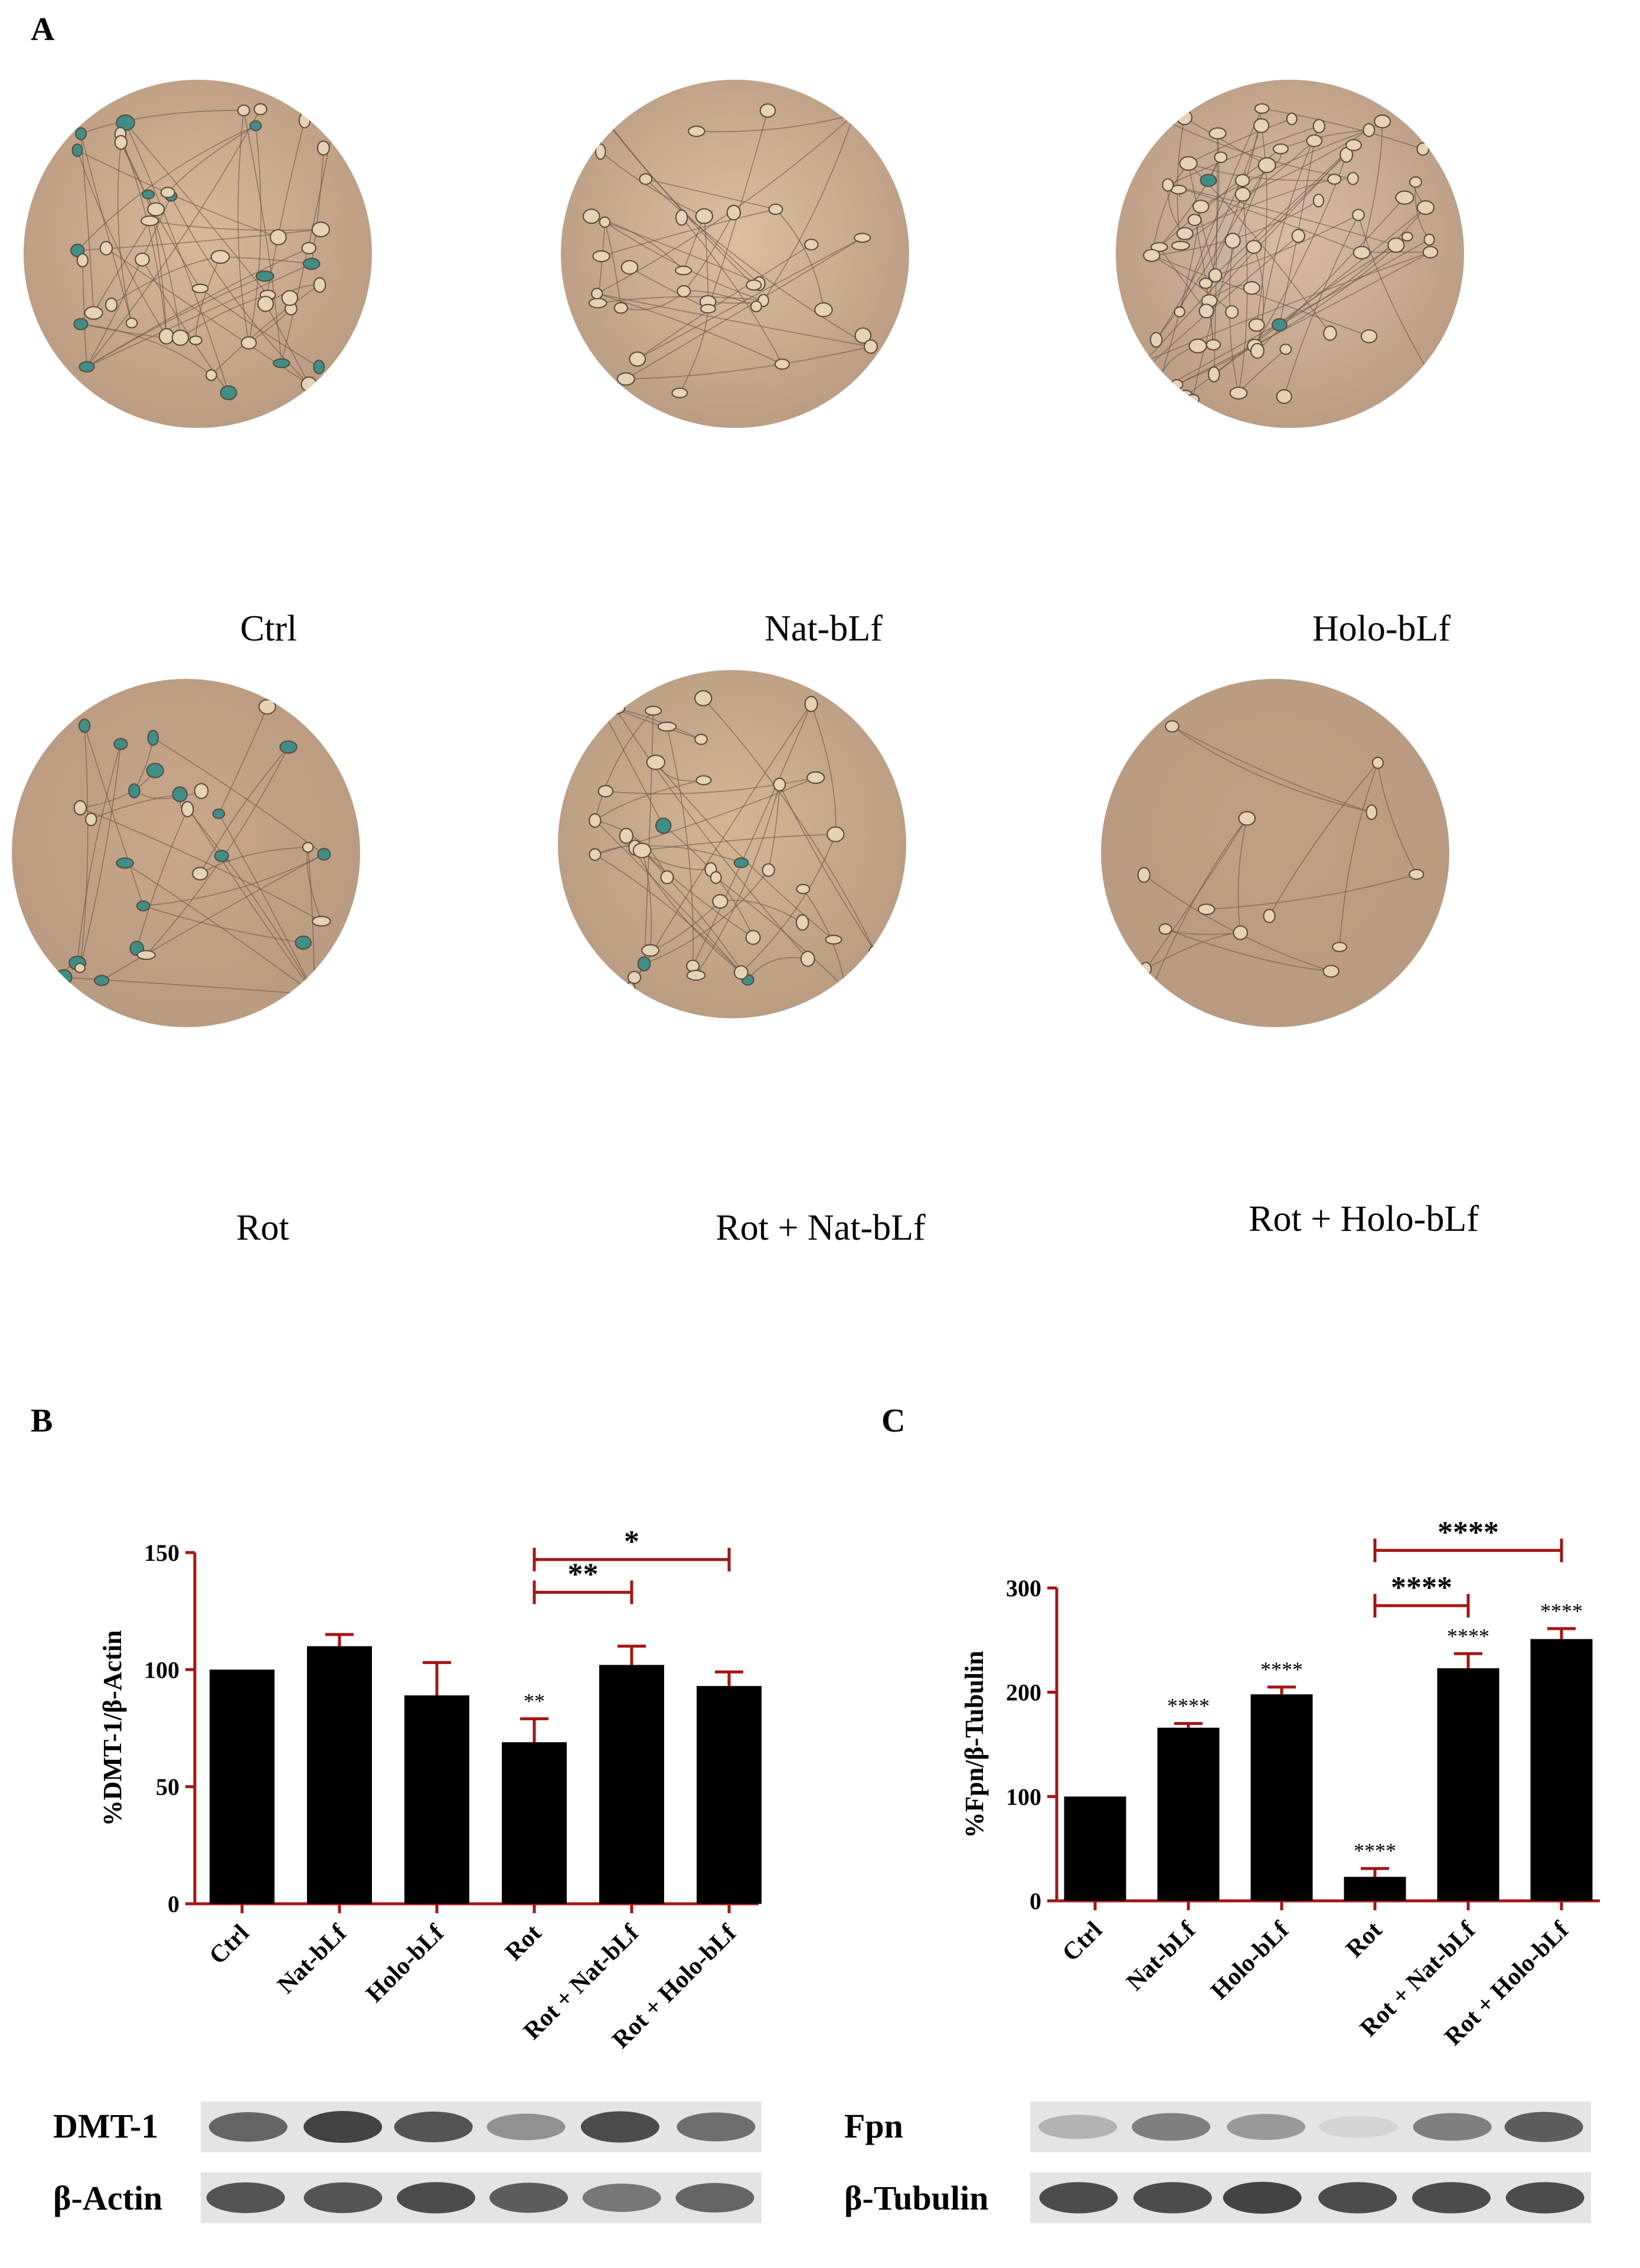 Image resolution: width=1640 pixels, height=2268 pixels. I want to click on micrograph-rot-nat-blf-image, so click(732, 844).